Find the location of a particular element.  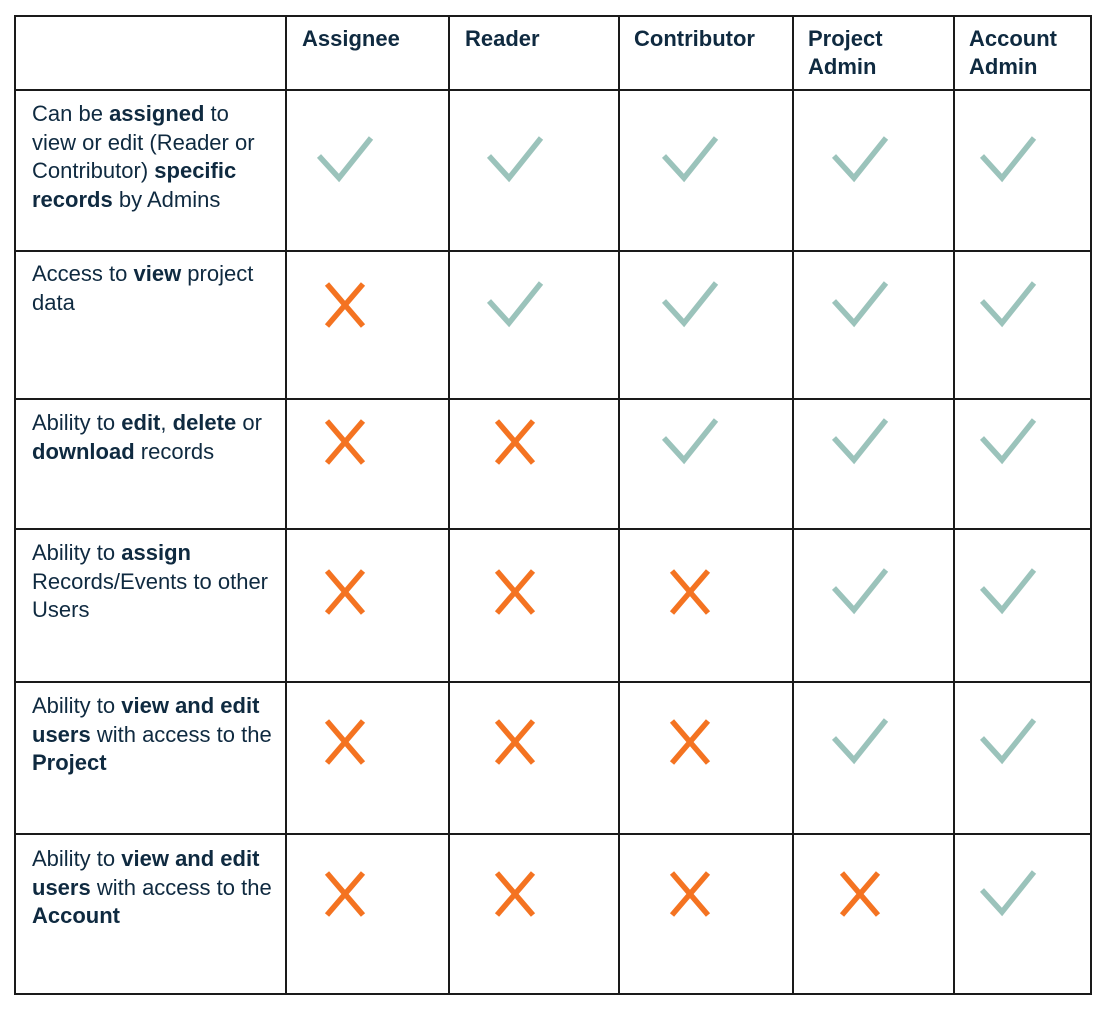

feature-emphasis: download is located at coordinates (83, 451).